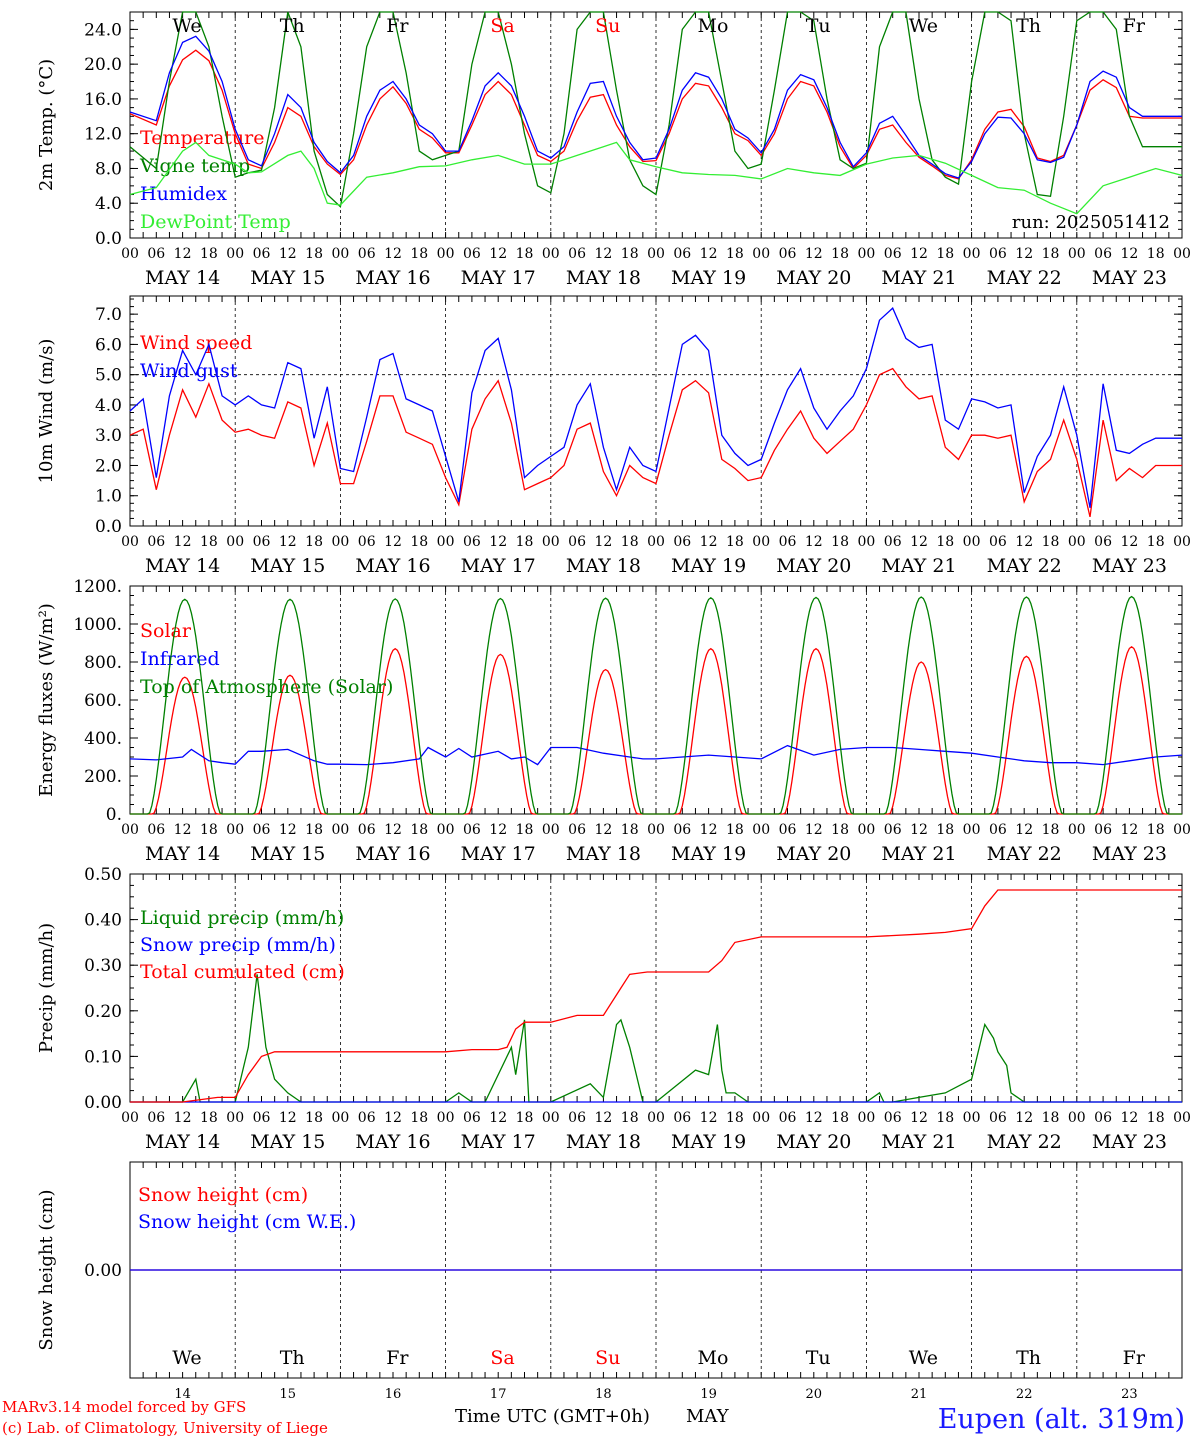 Image resolution: width=1194 pixels, height=1440 pixels. What do you see at coordinates (108, 527) in the screenshot?
I see `y-tick-label: 0.0` at bounding box center [108, 527].